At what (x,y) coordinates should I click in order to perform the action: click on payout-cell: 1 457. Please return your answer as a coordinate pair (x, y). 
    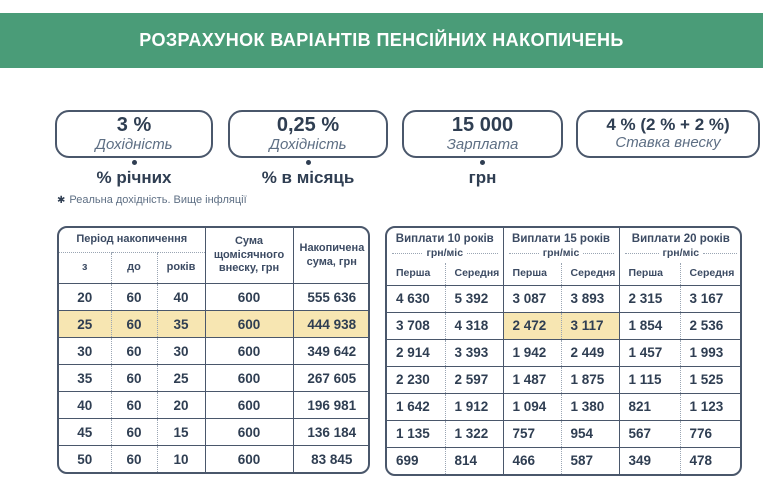
    Looking at the image, I should click on (649, 352).